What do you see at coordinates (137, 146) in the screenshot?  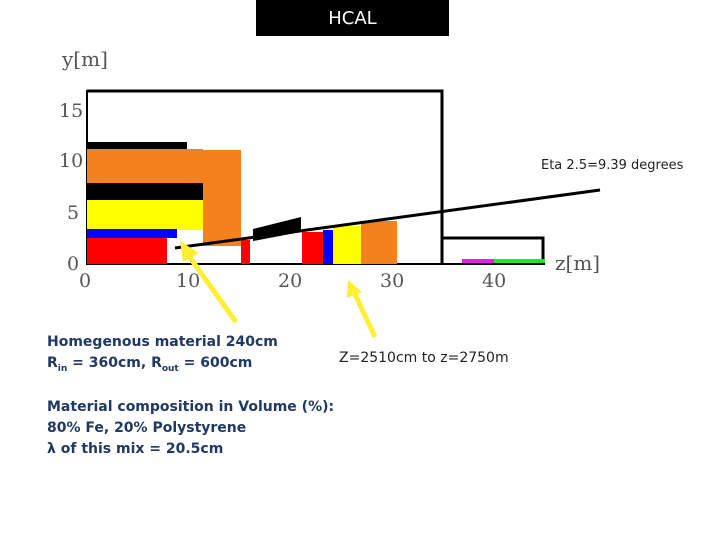 I see `black-bar-top` at bounding box center [137, 146].